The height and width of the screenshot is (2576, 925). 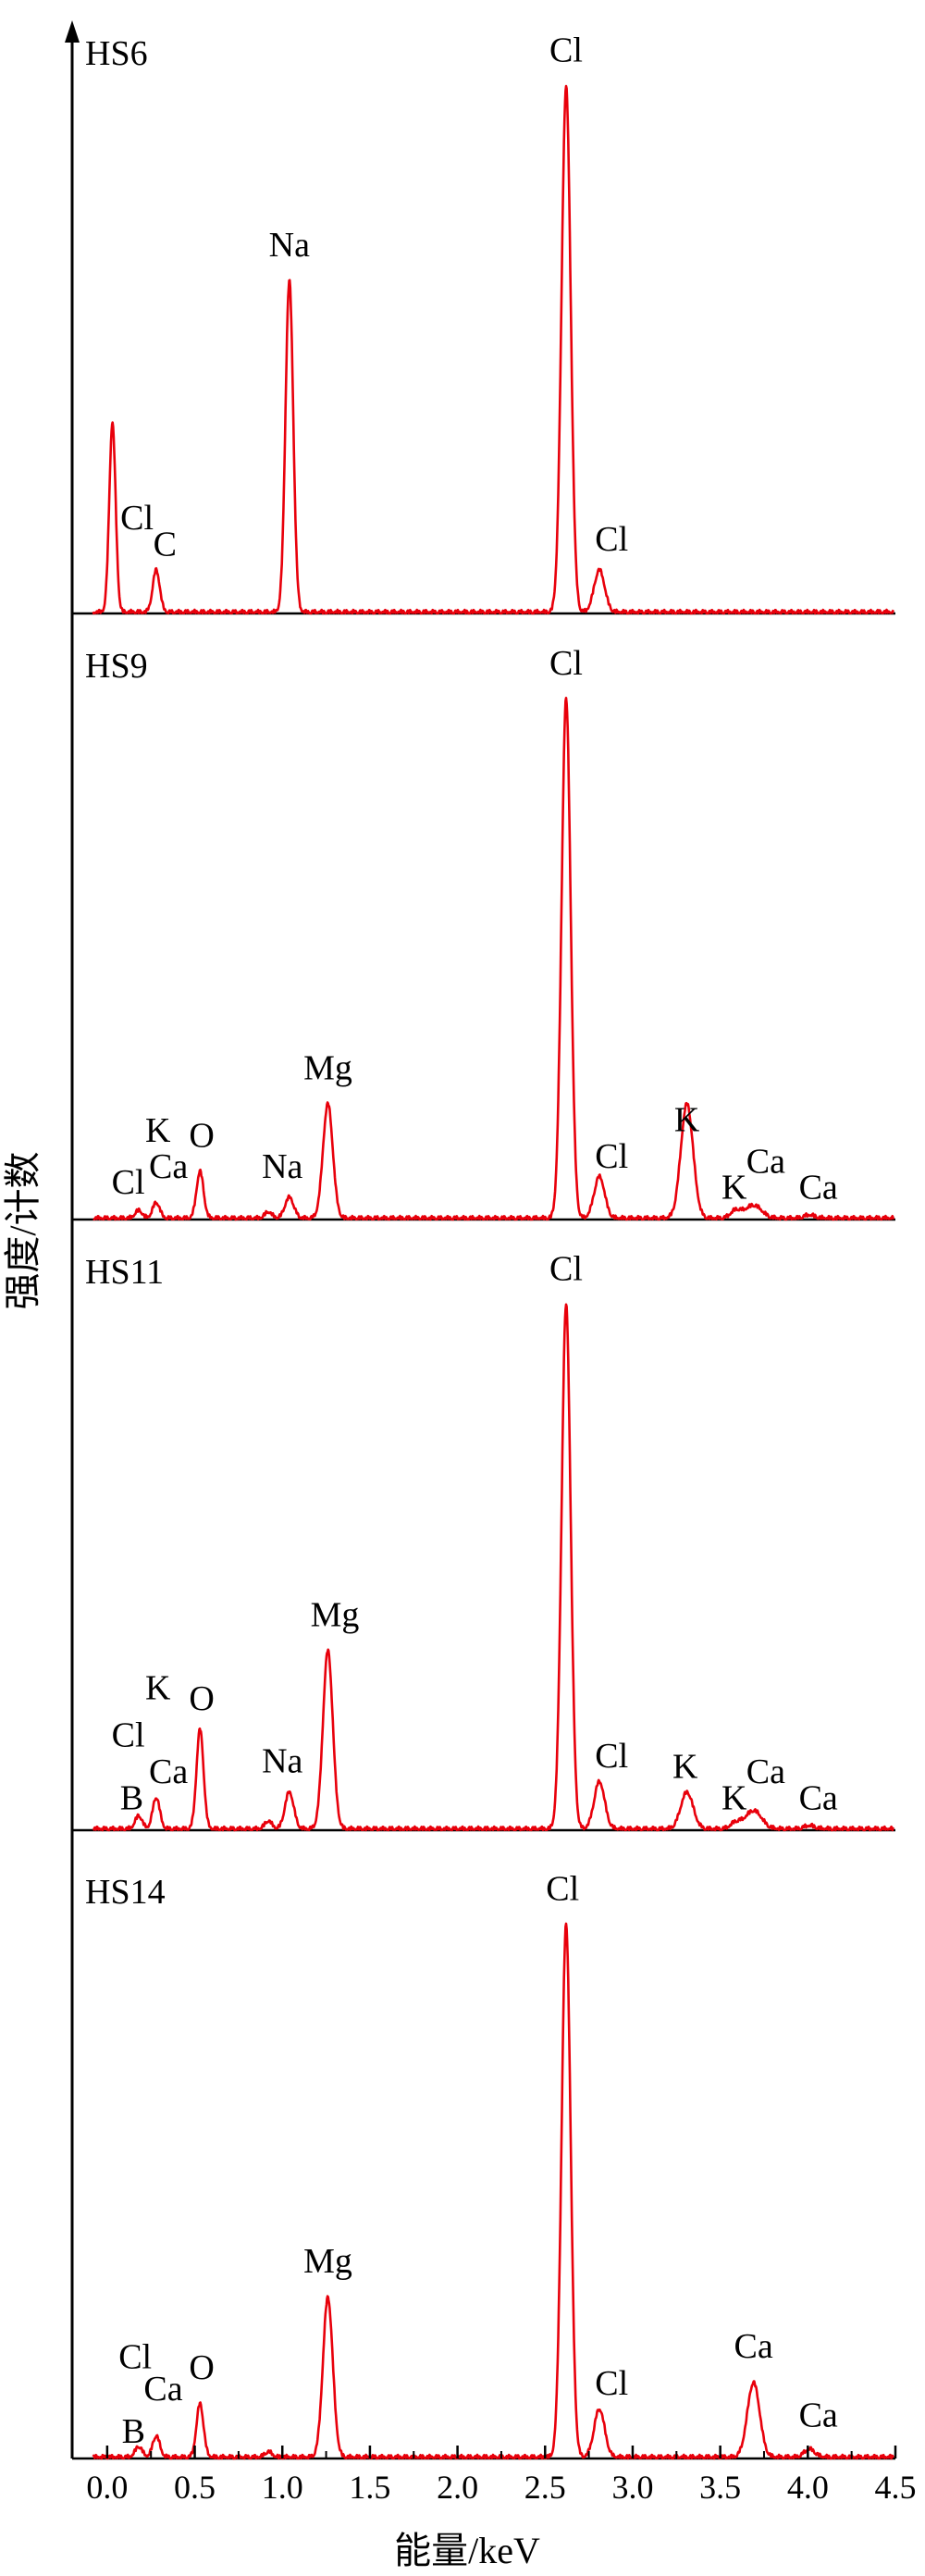 I want to click on x-axis-label: 能量/keV, so click(x=467, y=2550).